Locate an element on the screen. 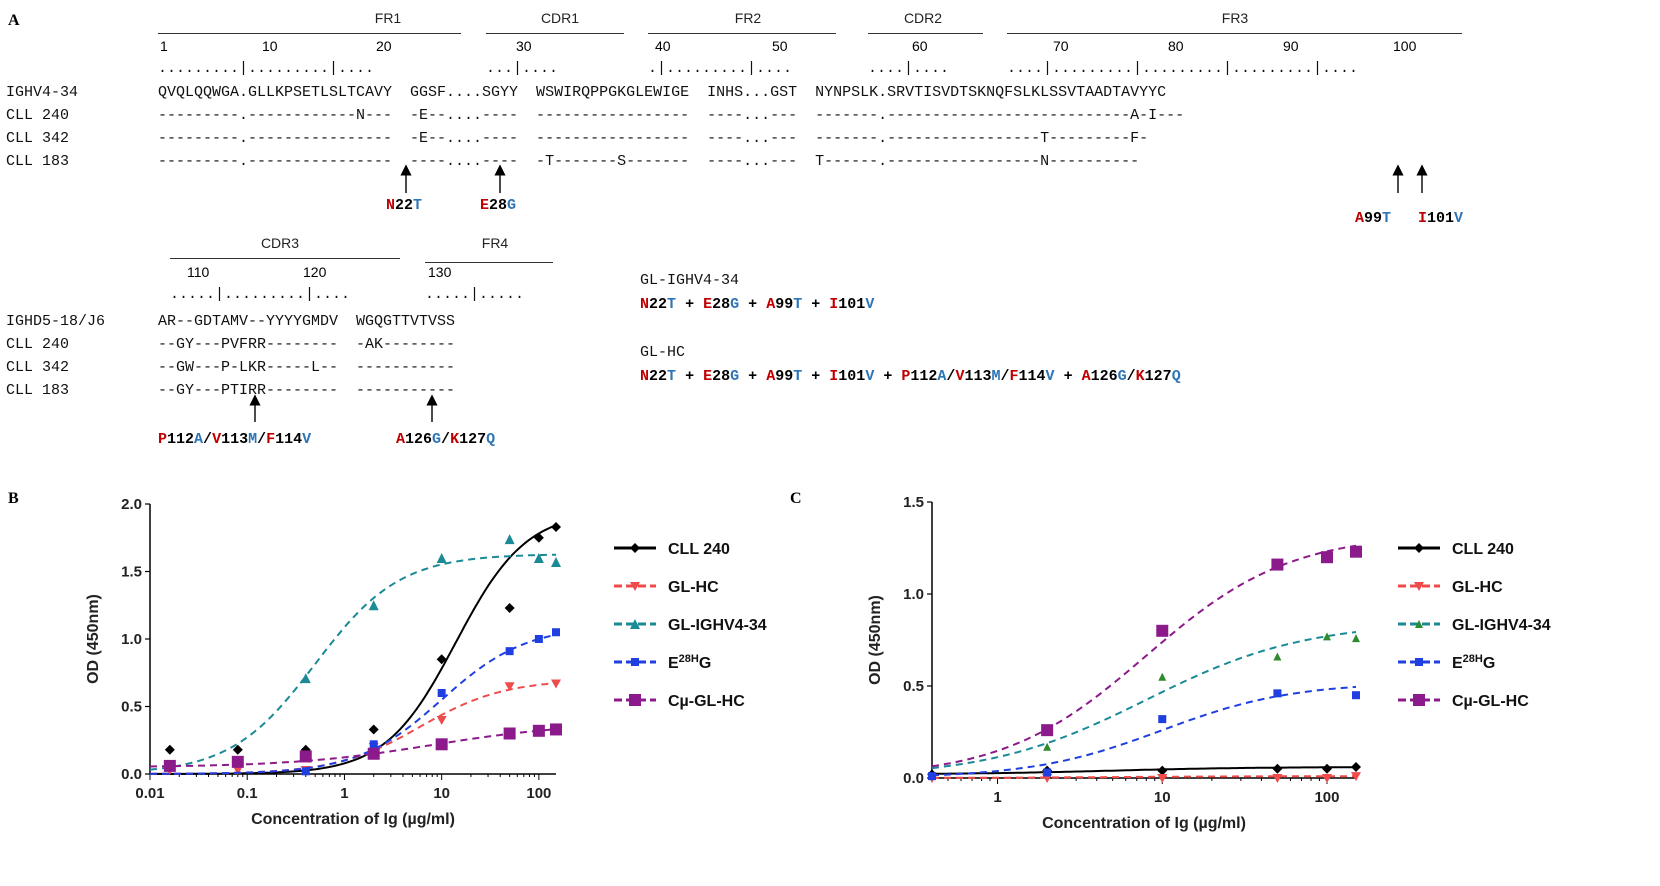 The width and height of the screenshot is (1660, 886). region-fr1: FR1 is located at coordinates (388, 18).